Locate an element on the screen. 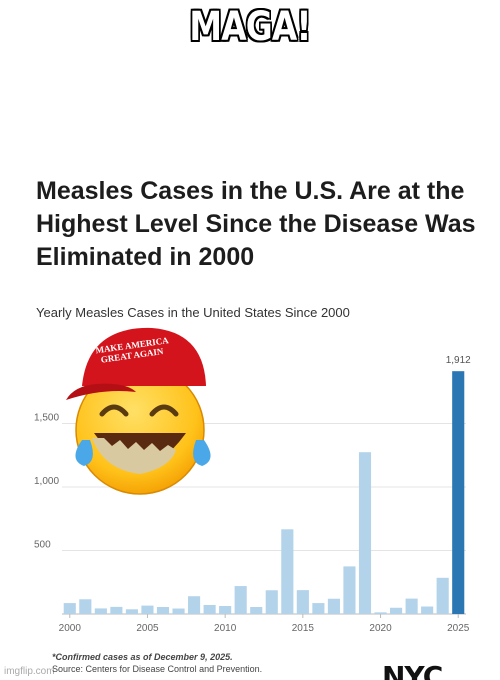  emoji-left-eye is located at coordinates (114, 410).